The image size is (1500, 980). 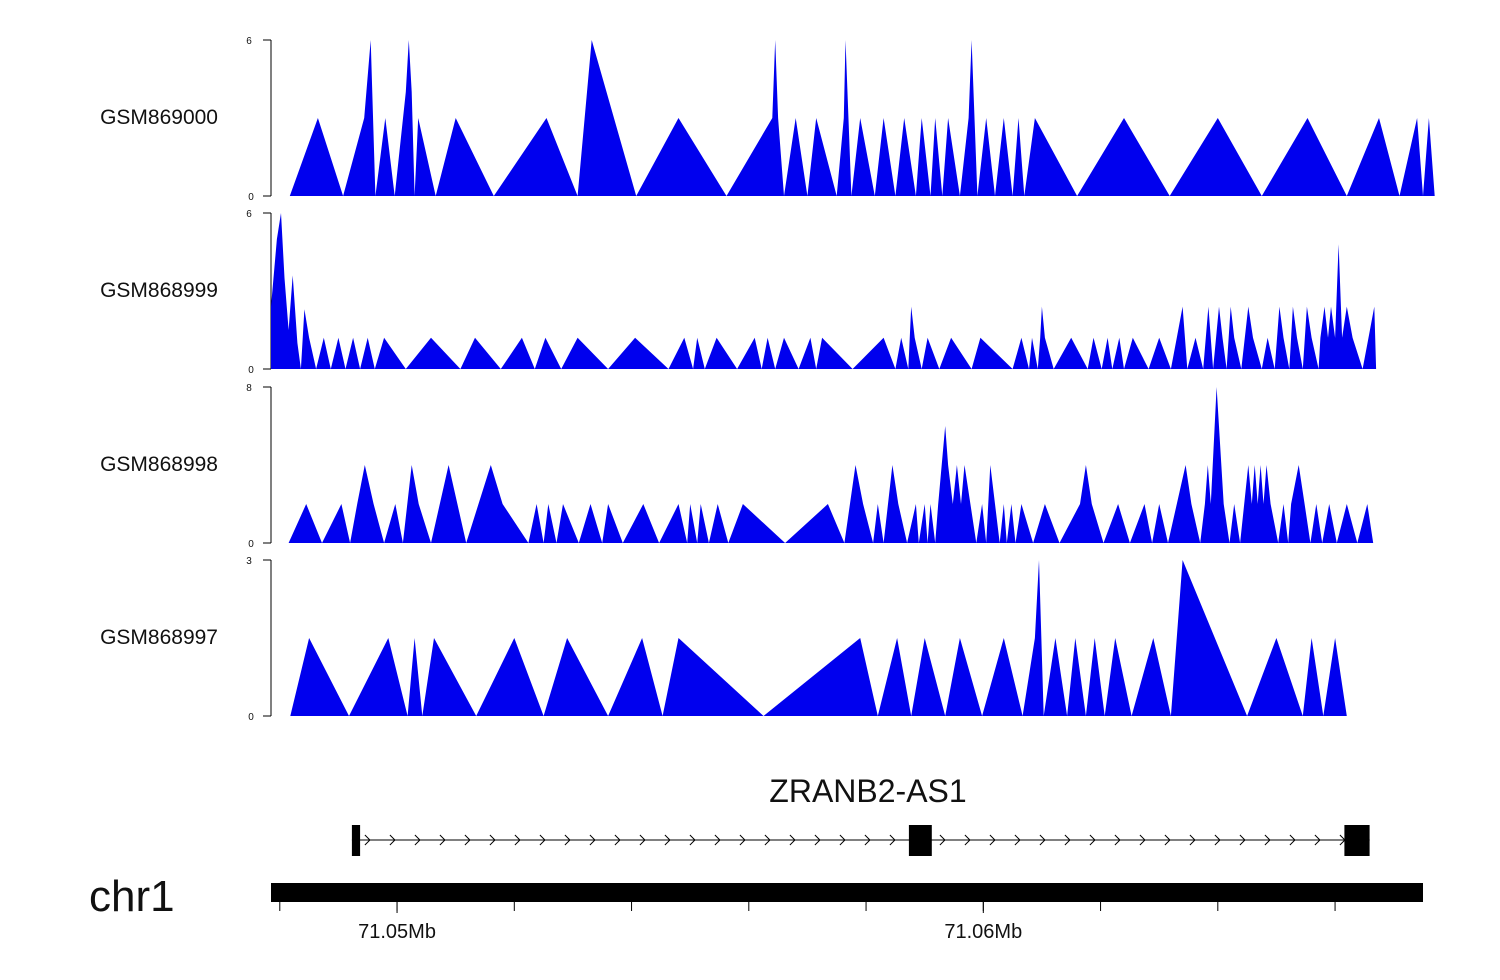 What do you see at coordinates (249, 41) in the screenshot?
I see `y-tick-label-max-GSM869000: 6` at bounding box center [249, 41].